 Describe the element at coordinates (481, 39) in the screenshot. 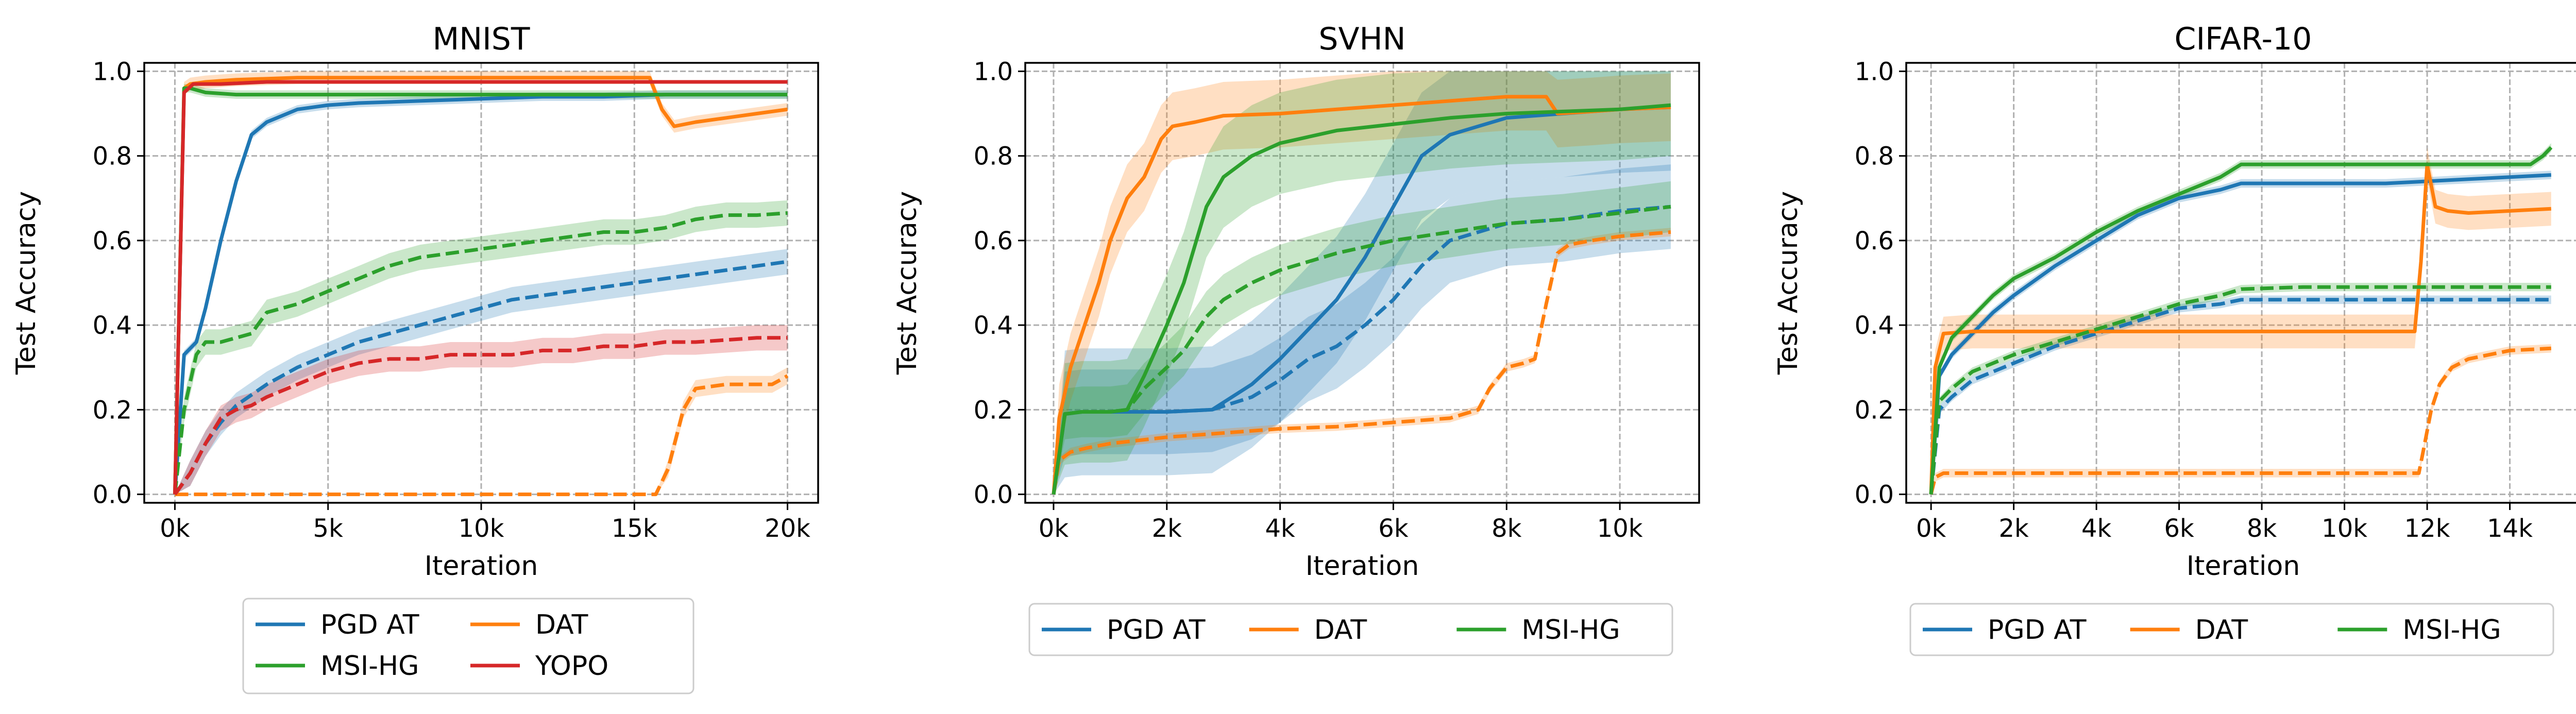

I see `chart-title: MNIST` at that location.